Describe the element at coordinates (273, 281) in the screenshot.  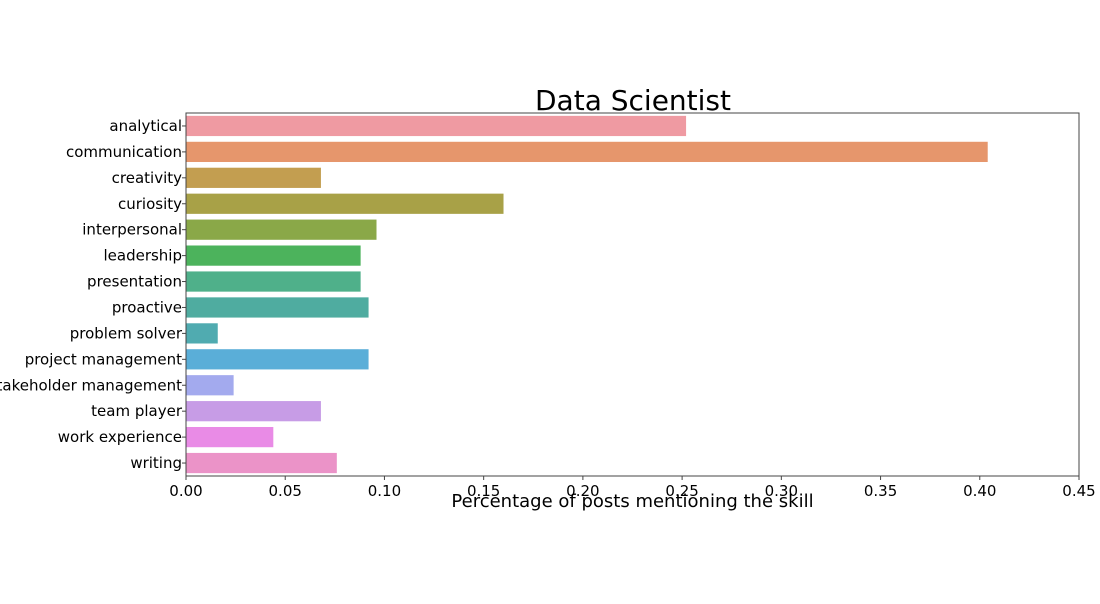
I see `bar-presentation` at that location.